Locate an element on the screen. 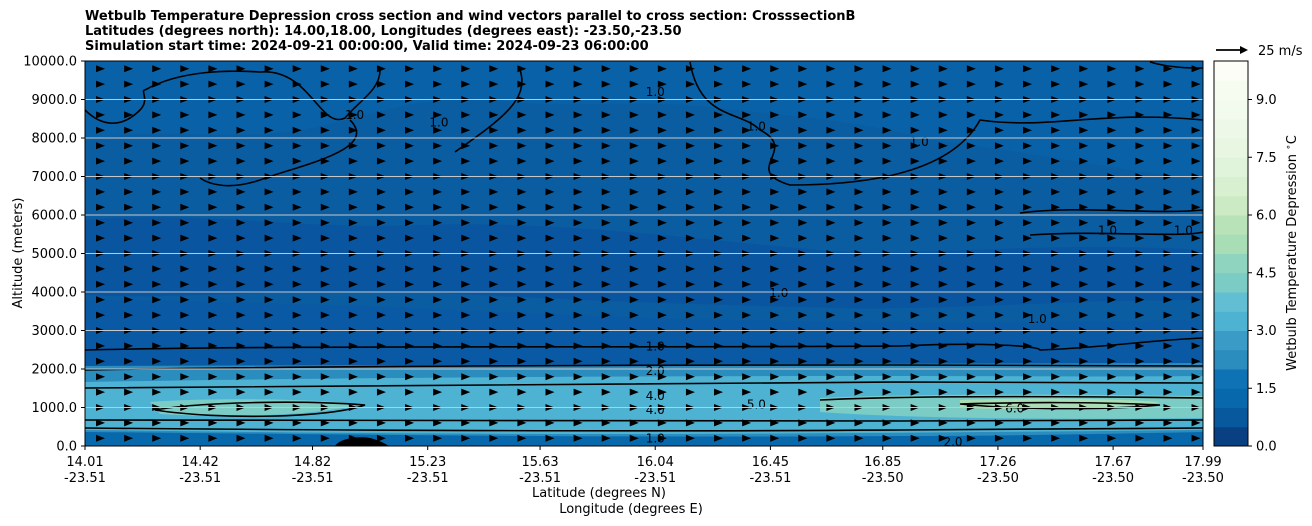 This screenshot has height=526, width=1312. contour-label: 1.0 is located at coordinates (655, 347).